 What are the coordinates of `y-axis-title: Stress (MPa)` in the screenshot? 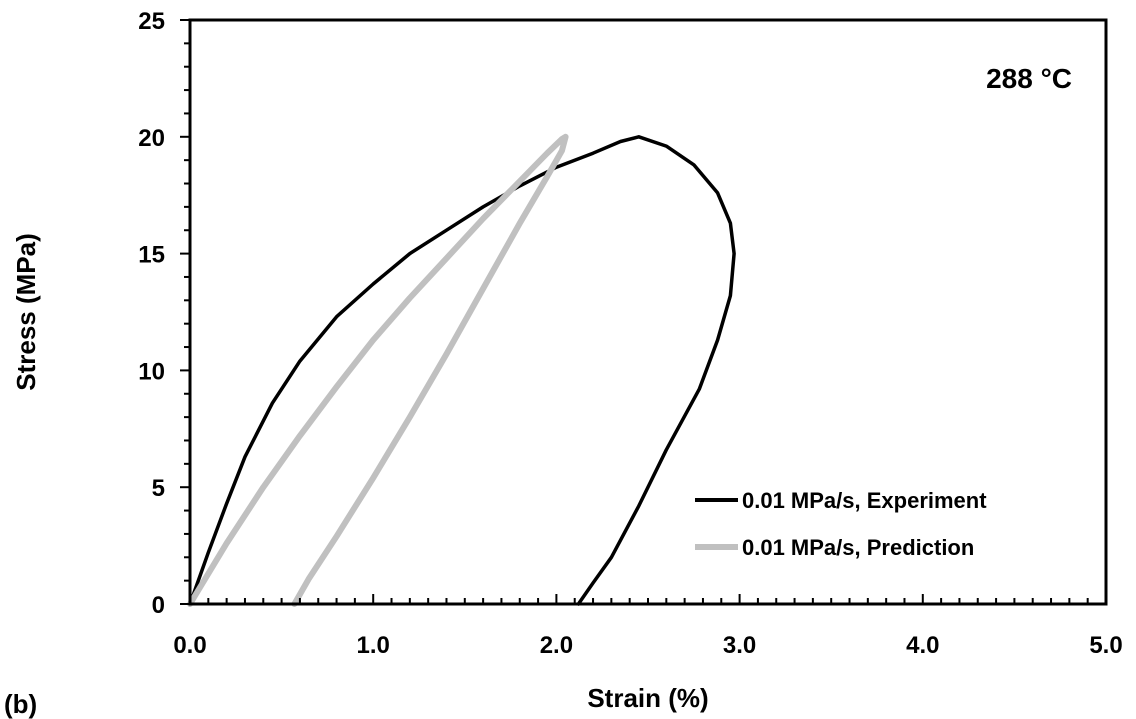 It's located at (26, 312).